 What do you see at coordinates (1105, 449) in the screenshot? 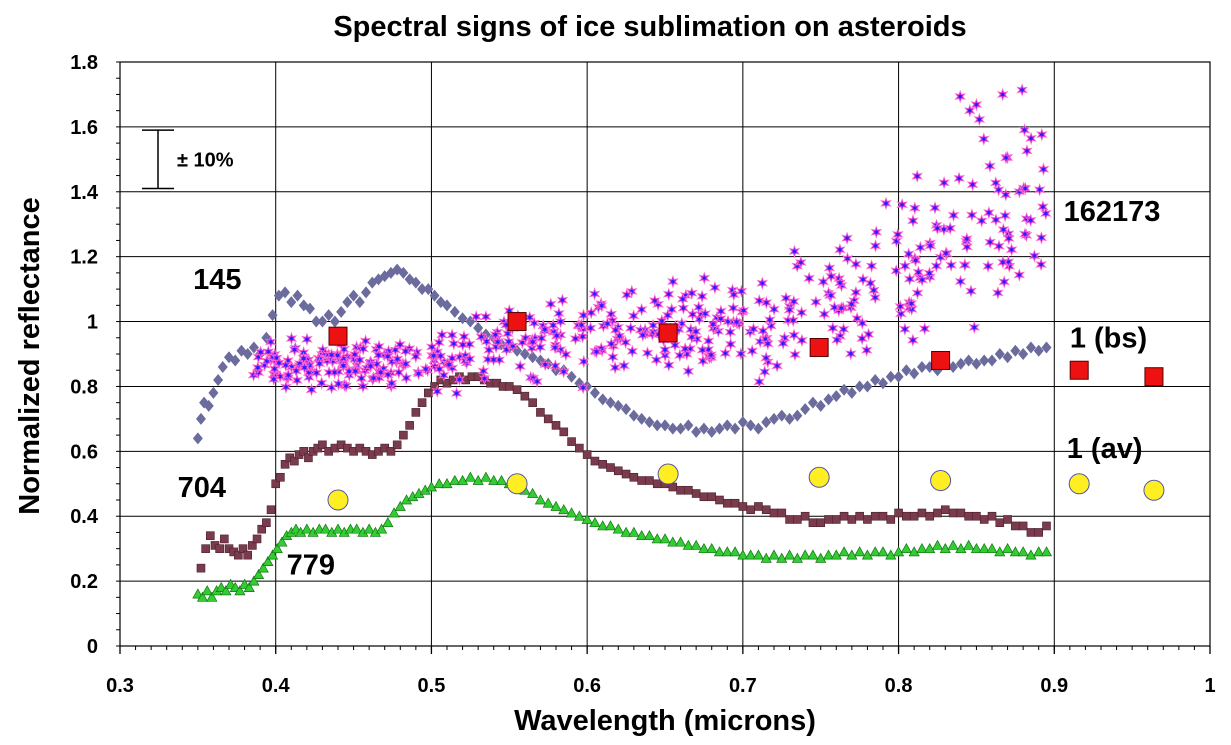
I see `series-label-1-av: 1 (av)` at bounding box center [1105, 449].